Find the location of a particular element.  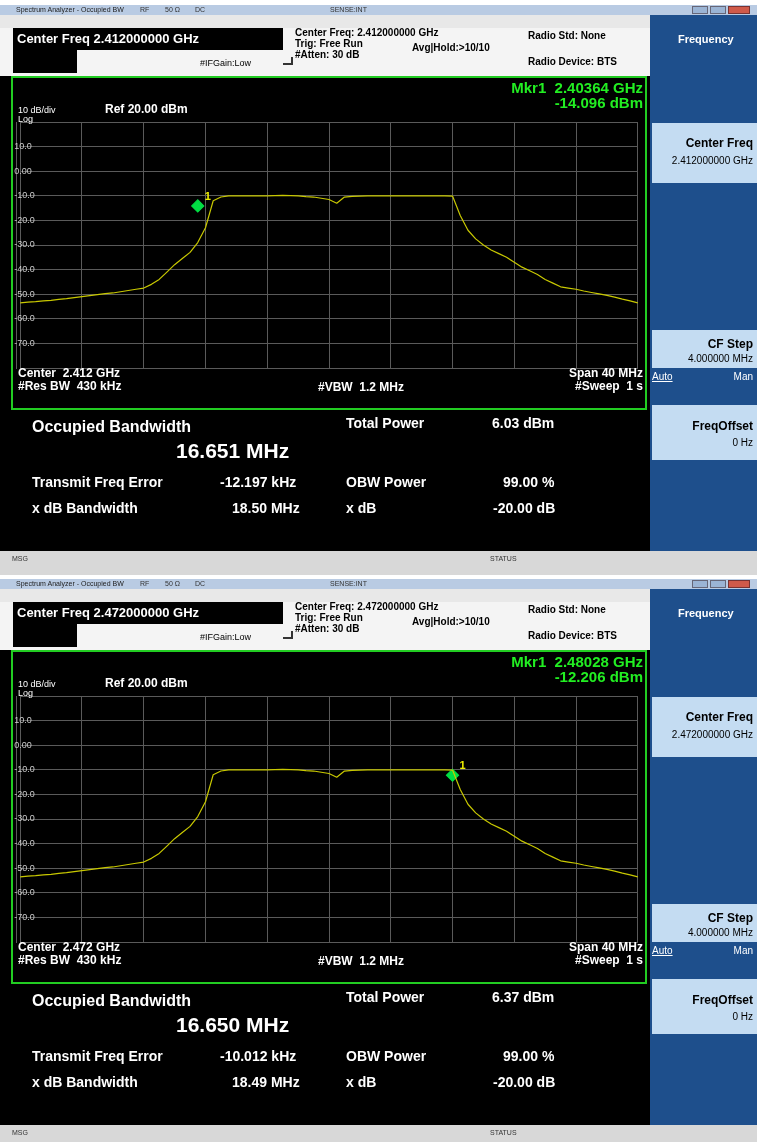

text: -14.096 dBm is located at coordinates (598, 103).